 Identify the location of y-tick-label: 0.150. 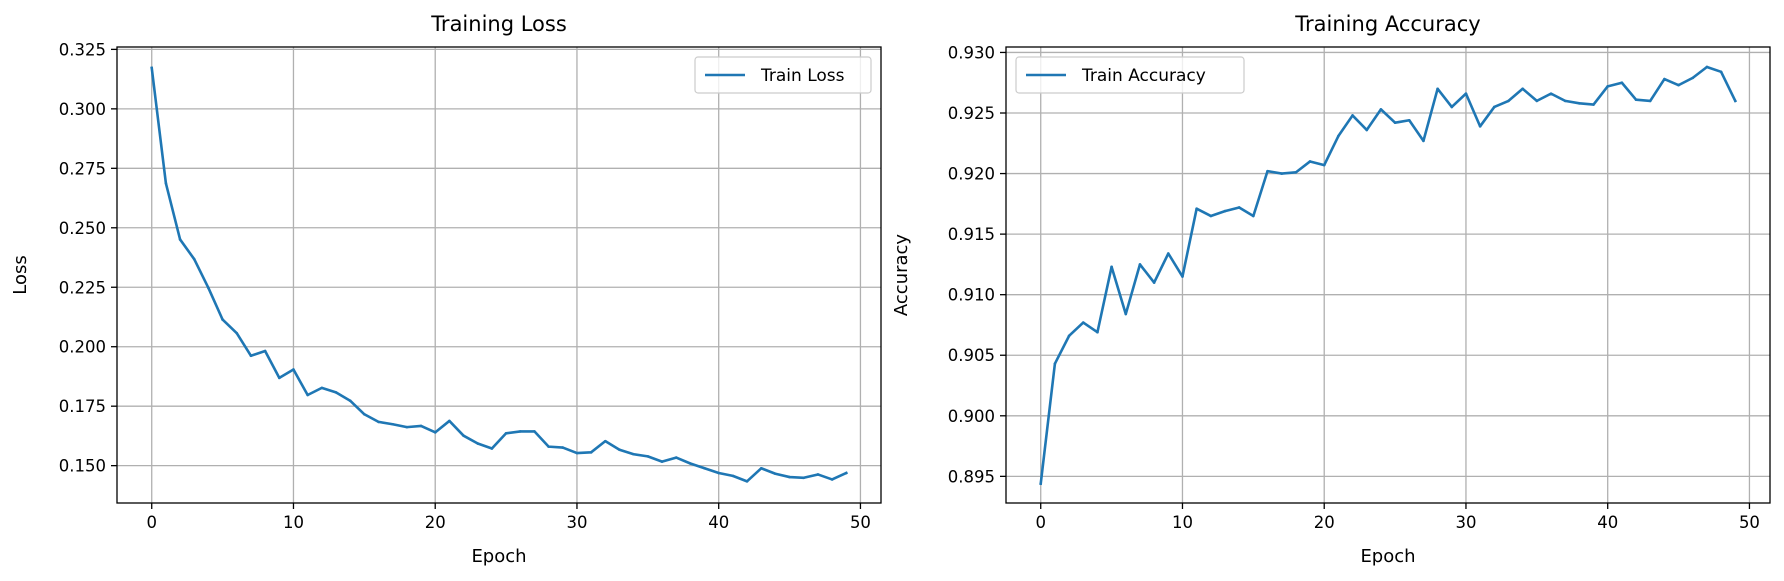
(82, 466).